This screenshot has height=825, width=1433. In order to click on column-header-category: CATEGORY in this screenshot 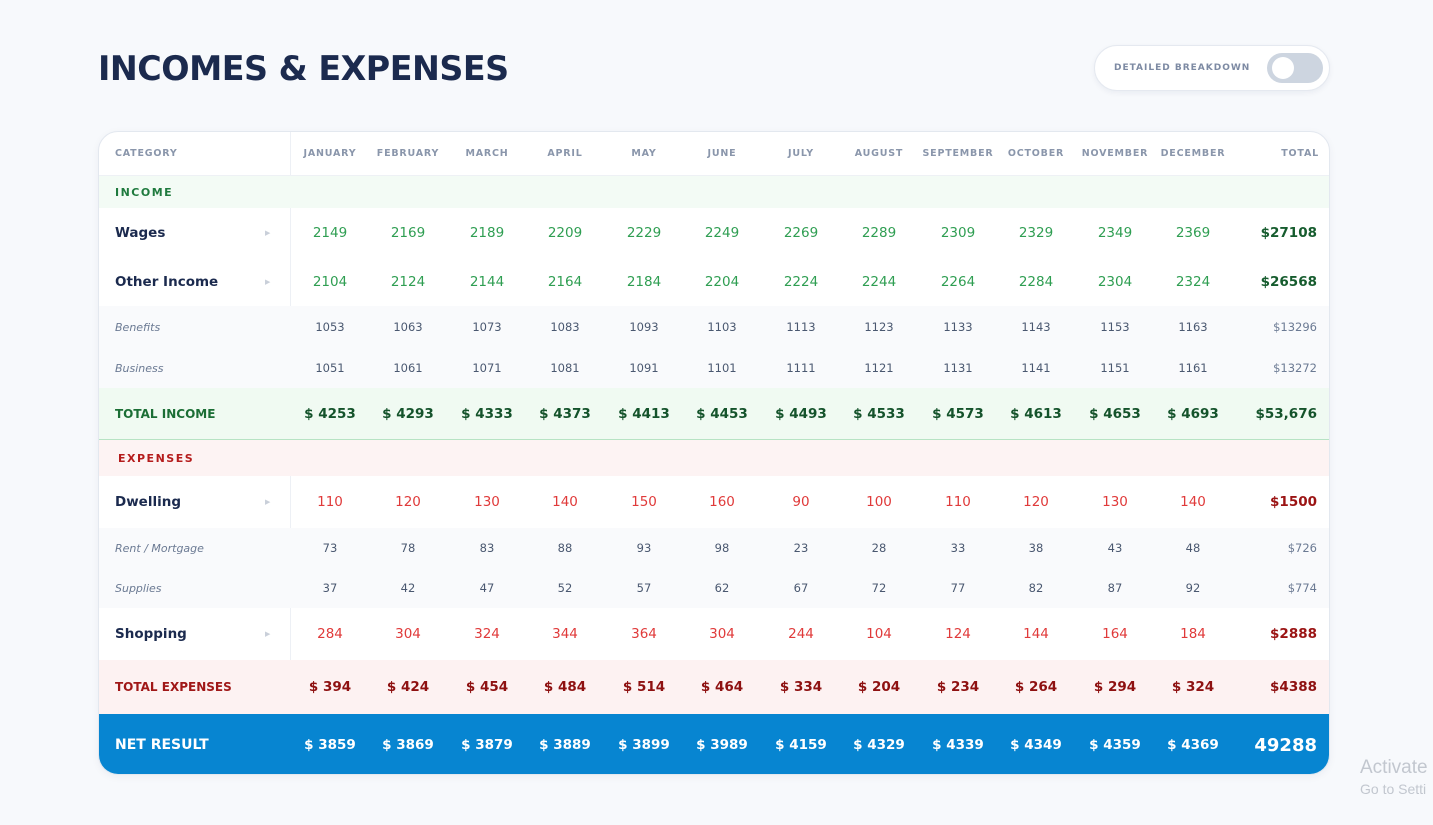, I will do `click(195, 153)`.